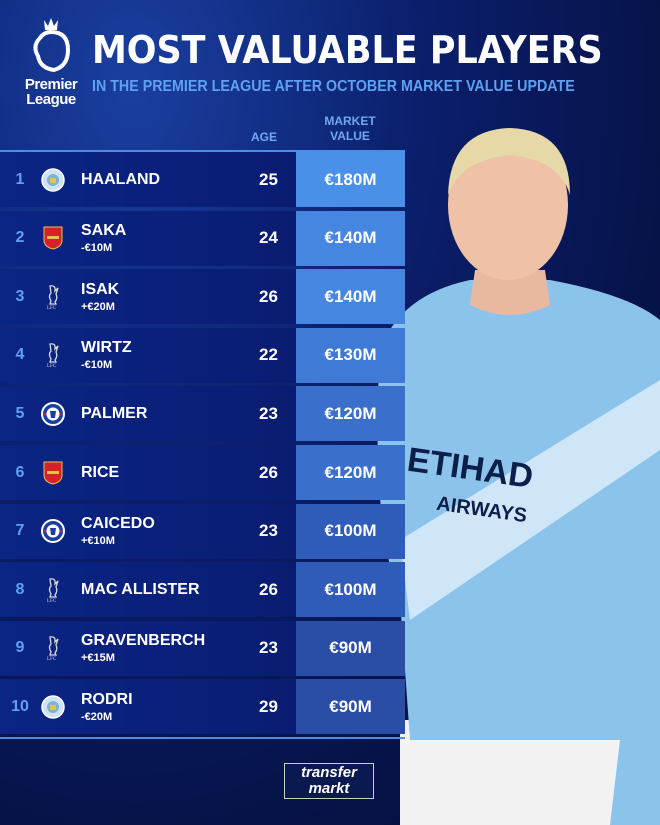 Image resolution: width=660 pixels, height=825 pixels. I want to click on player-name-cell: GRAVENBERCH +€15M, so click(161, 648).